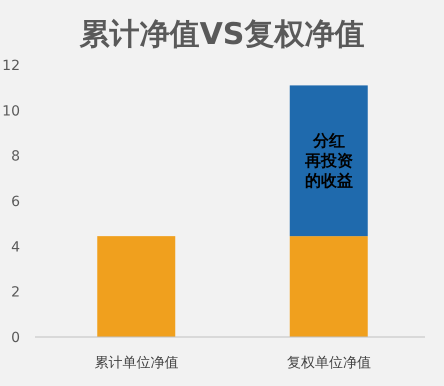 Image resolution: width=444 pixels, height=386 pixels. What do you see at coordinates (328, 363) in the screenshot?
I see `x-tick-label: 复权单位净值` at bounding box center [328, 363].